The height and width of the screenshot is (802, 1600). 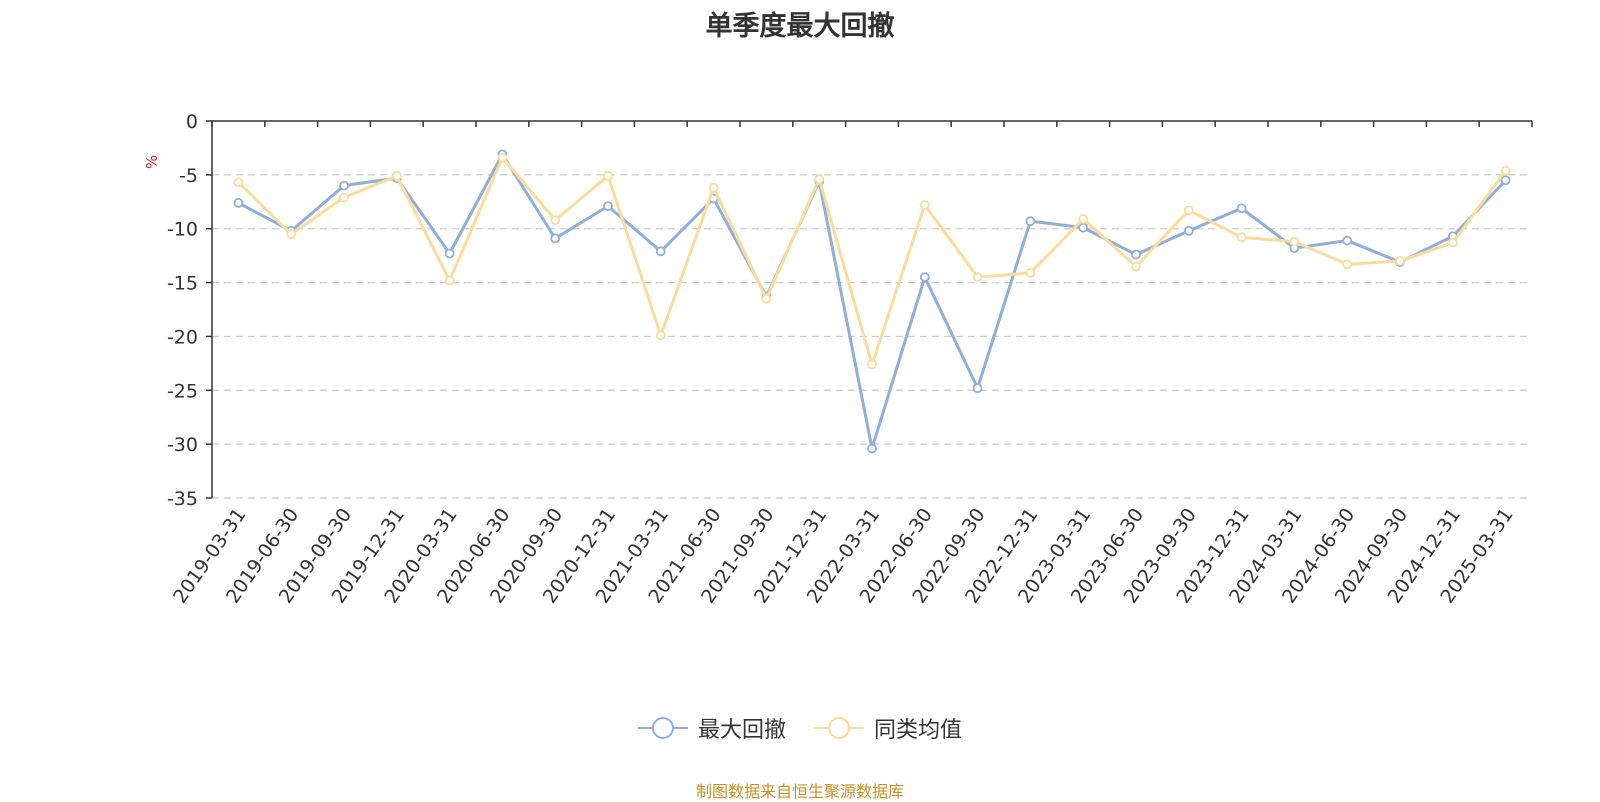 What do you see at coordinates (188, 176) in the screenshot?
I see `y-tick-label: -5` at bounding box center [188, 176].